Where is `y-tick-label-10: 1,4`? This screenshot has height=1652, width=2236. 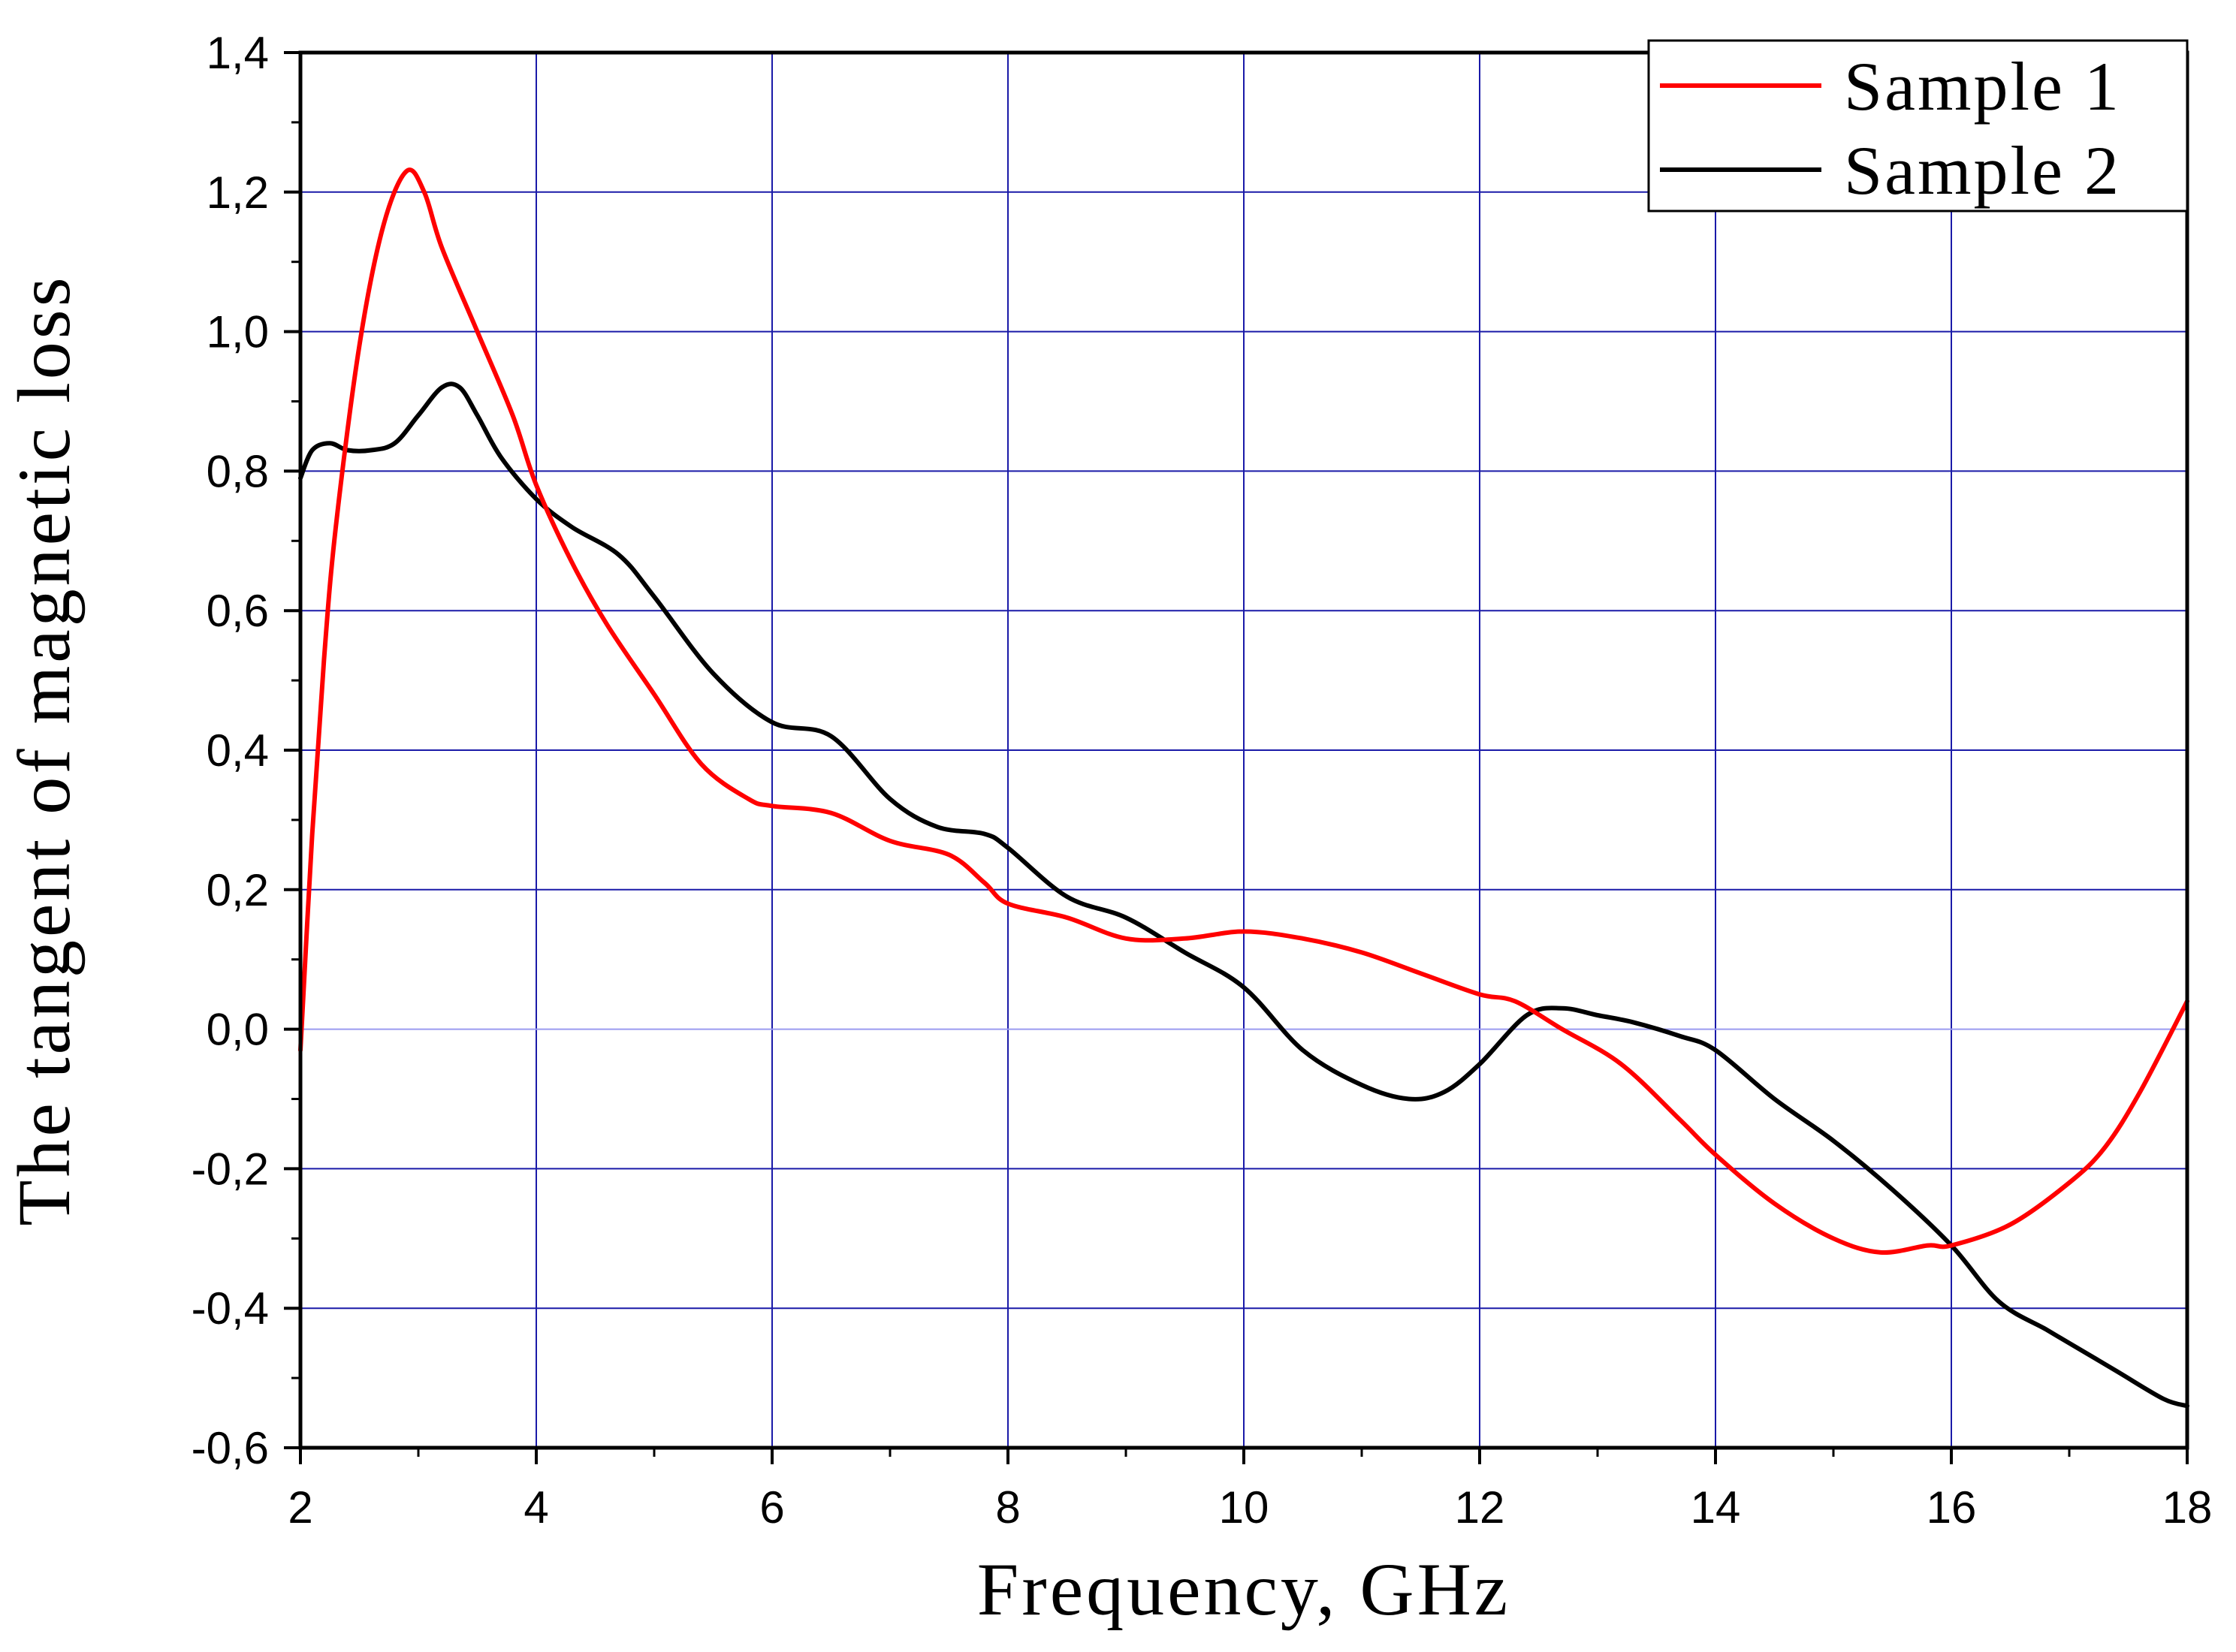 y-tick-label-10: 1,4 is located at coordinates (238, 53).